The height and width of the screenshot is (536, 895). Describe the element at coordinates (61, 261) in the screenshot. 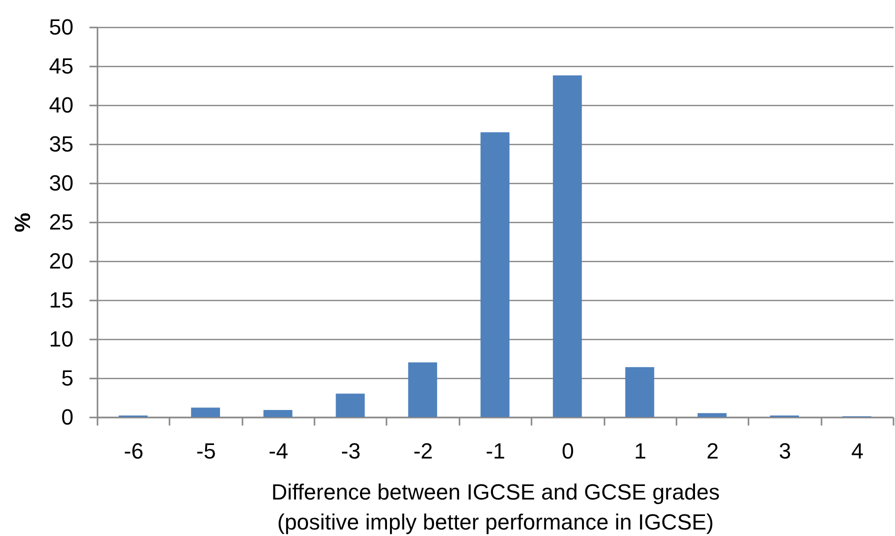

I see `y-tick-label: 20` at that location.